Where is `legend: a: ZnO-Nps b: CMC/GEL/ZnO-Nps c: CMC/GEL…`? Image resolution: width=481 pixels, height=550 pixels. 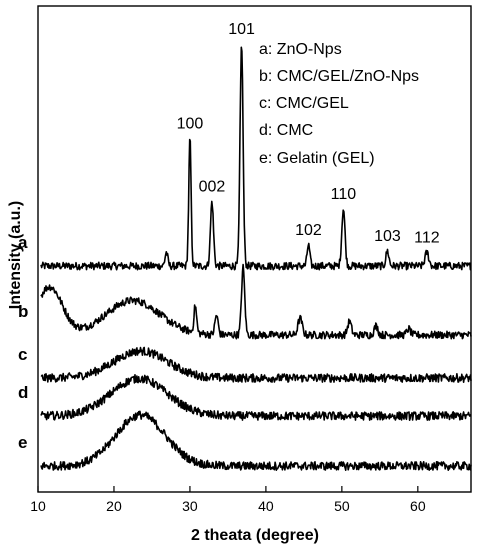 legend: a: ZnO-Nps b: CMC/GEL/ZnO-Nps c: CMC/GEL… is located at coordinates (339, 104).